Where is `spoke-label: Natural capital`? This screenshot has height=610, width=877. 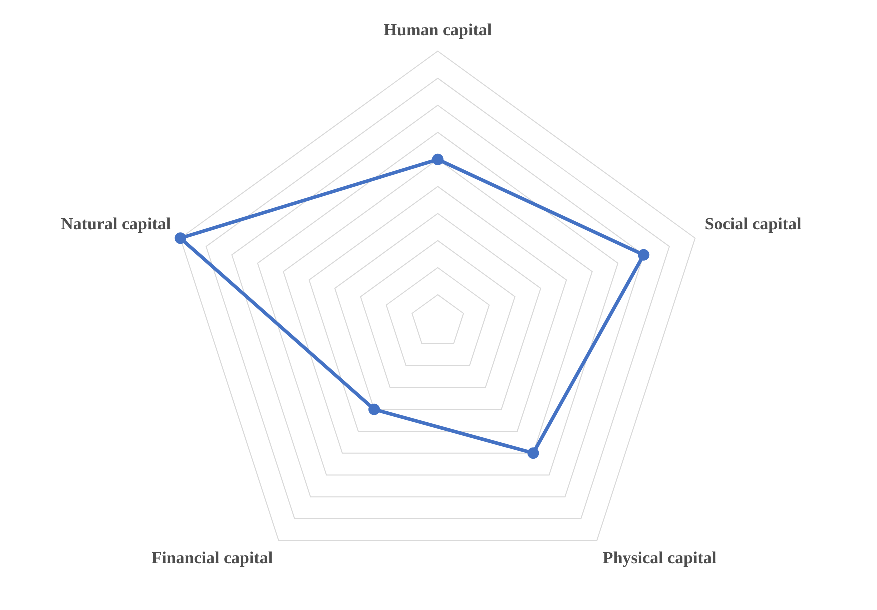
spoke-label: Natural capital is located at coordinates (116, 224).